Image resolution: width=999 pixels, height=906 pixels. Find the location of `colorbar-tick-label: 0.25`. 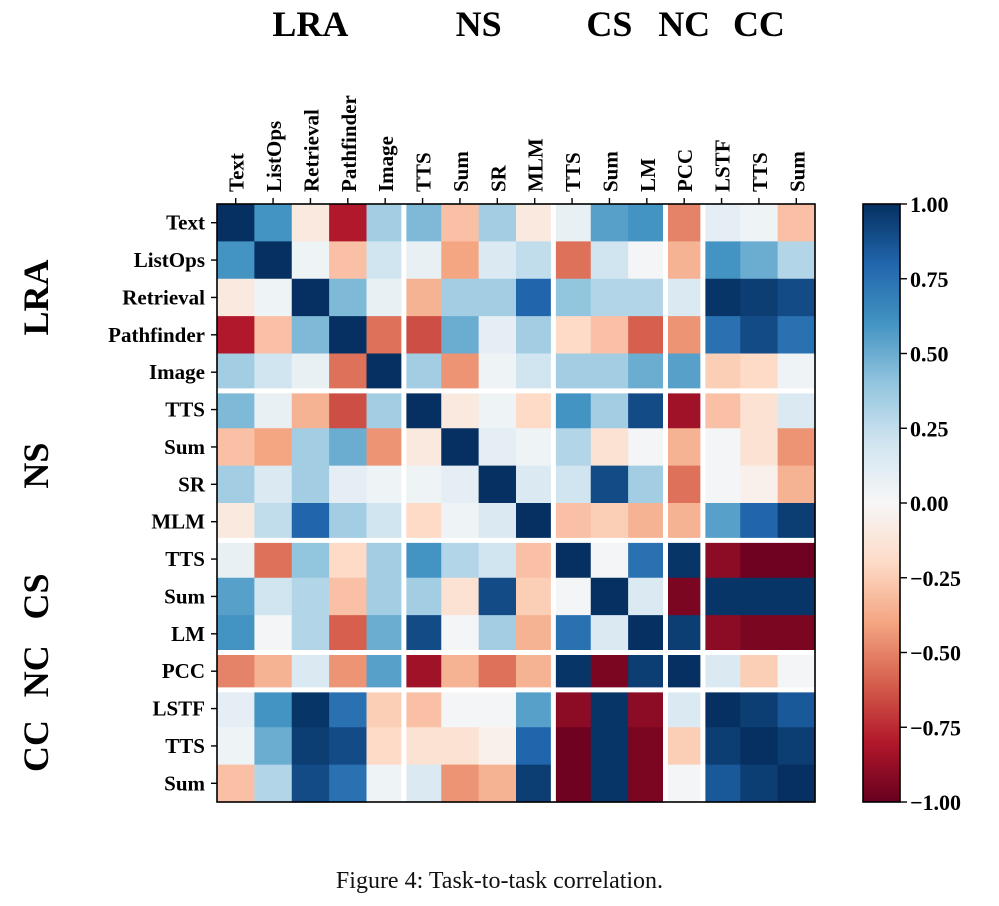

colorbar-tick-label: 0.25 is located at coordinates (929, 428).